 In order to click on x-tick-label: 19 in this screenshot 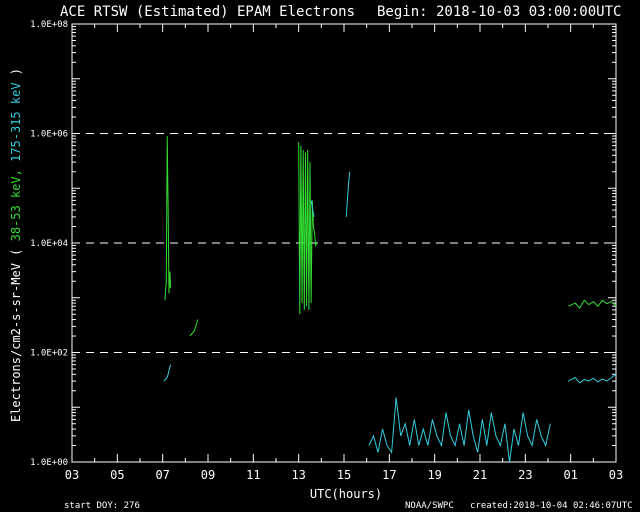, I will do `click(434, 475)`.